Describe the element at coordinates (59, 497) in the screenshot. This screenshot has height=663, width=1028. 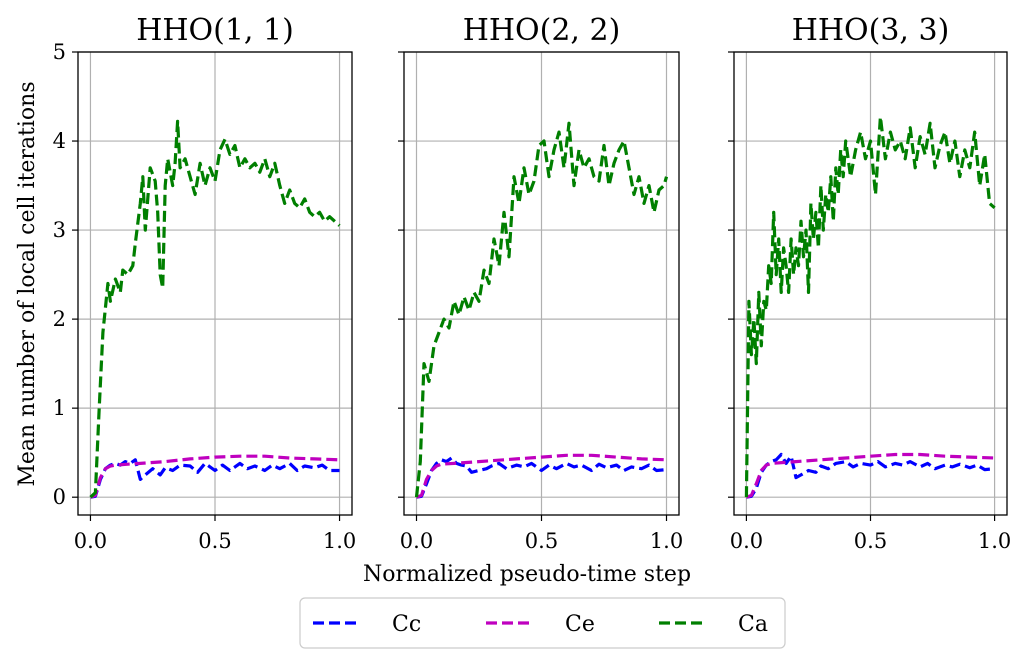
I see `y-tick-label: 0` at that location.